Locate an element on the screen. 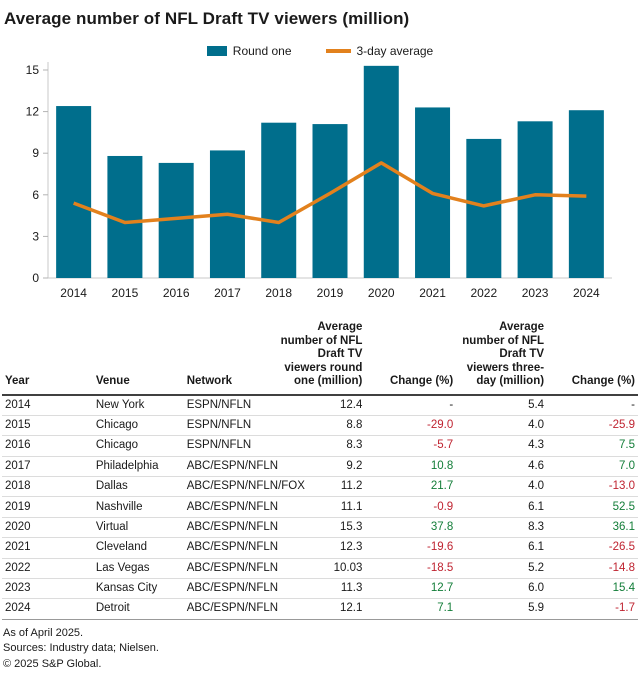 This screenshot has width=640, height=673. y-tick-label: 9 is located at coordinates (35, 153).